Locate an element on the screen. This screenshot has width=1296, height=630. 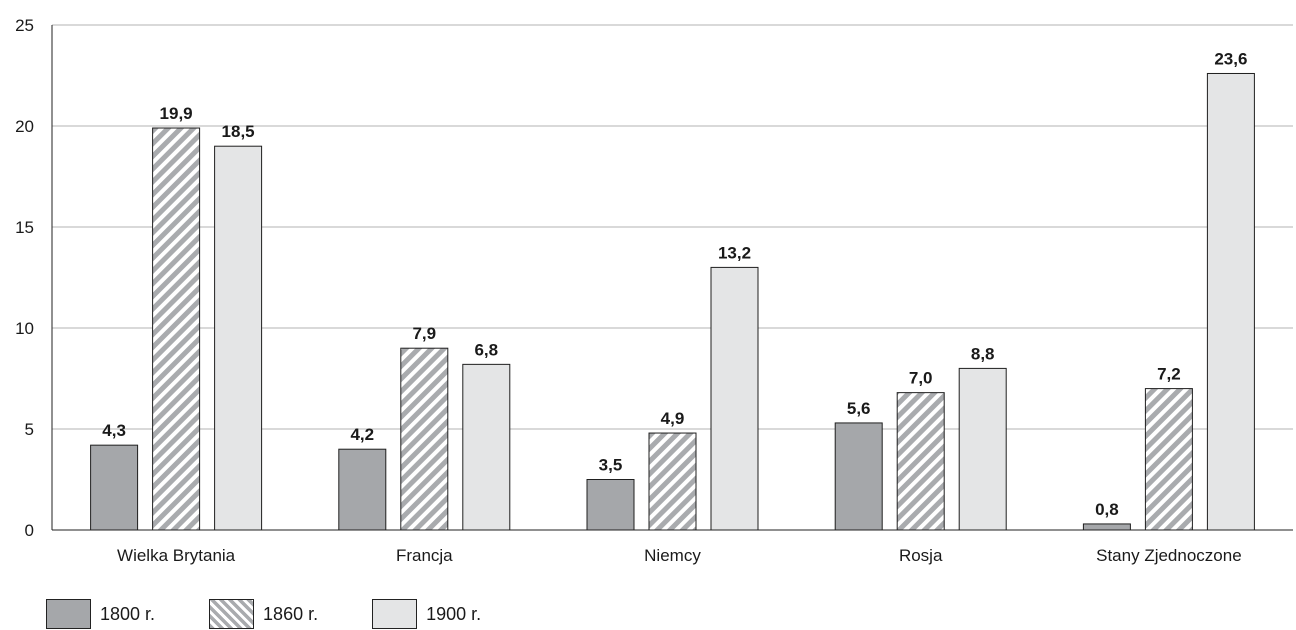
data-label: 0,8 is located at coordinates (1107, 509).